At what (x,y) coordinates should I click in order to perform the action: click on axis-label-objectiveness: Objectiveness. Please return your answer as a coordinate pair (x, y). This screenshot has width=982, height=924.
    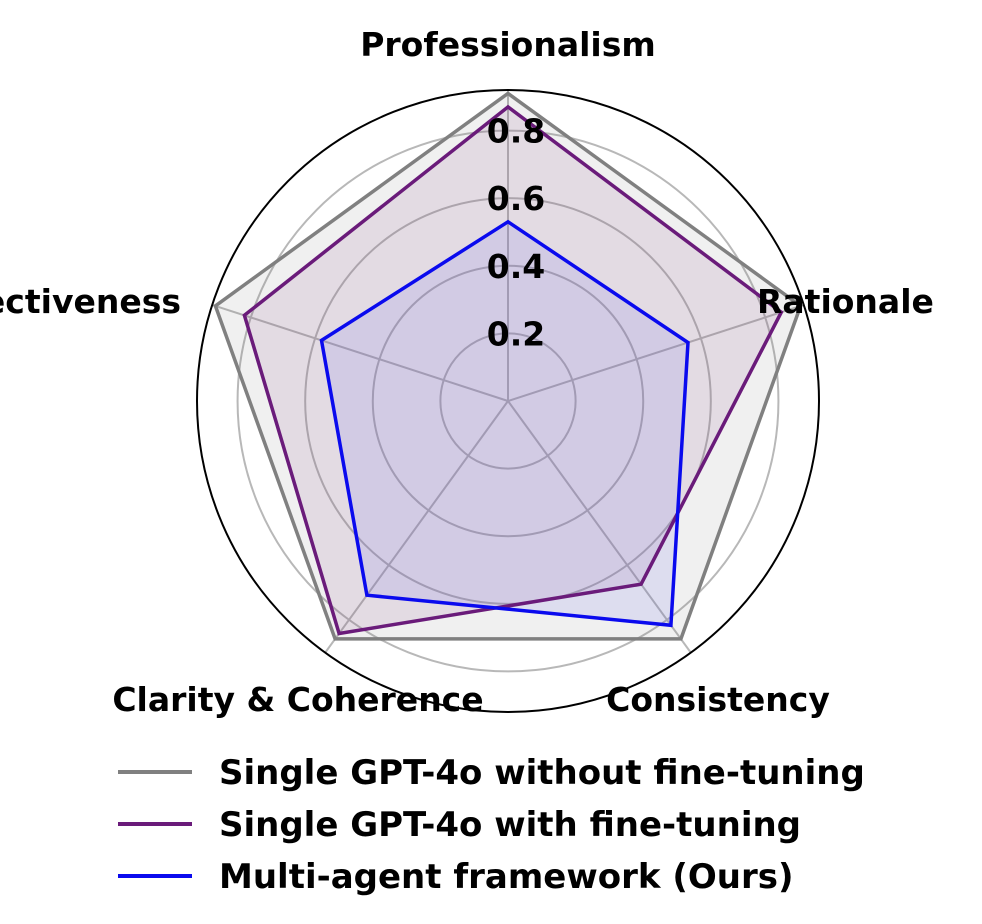
    Looking at the image, I should click on (90, 301).